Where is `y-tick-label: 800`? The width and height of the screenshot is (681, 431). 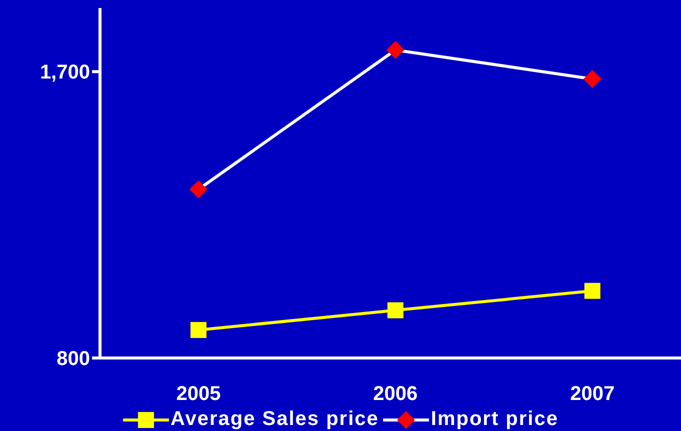
y-tick-label: 800 is located at coordinates (73, 359).